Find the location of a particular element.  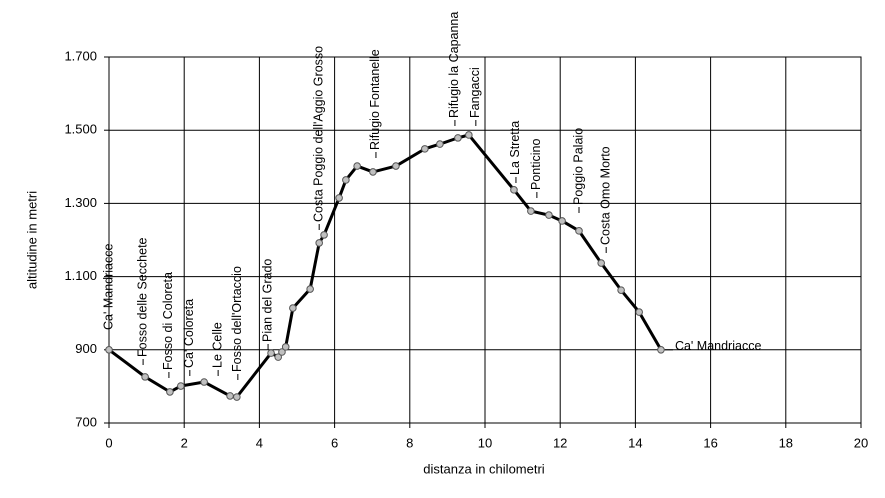

x-tick-label: 14 is located at coordinates (635, 442).